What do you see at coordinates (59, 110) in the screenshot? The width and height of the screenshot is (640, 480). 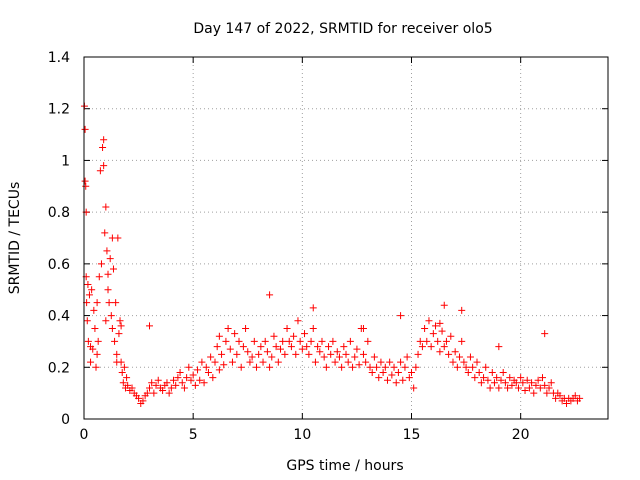 I see `y-tick-label: 1.2` at bounding box center [59, 110].